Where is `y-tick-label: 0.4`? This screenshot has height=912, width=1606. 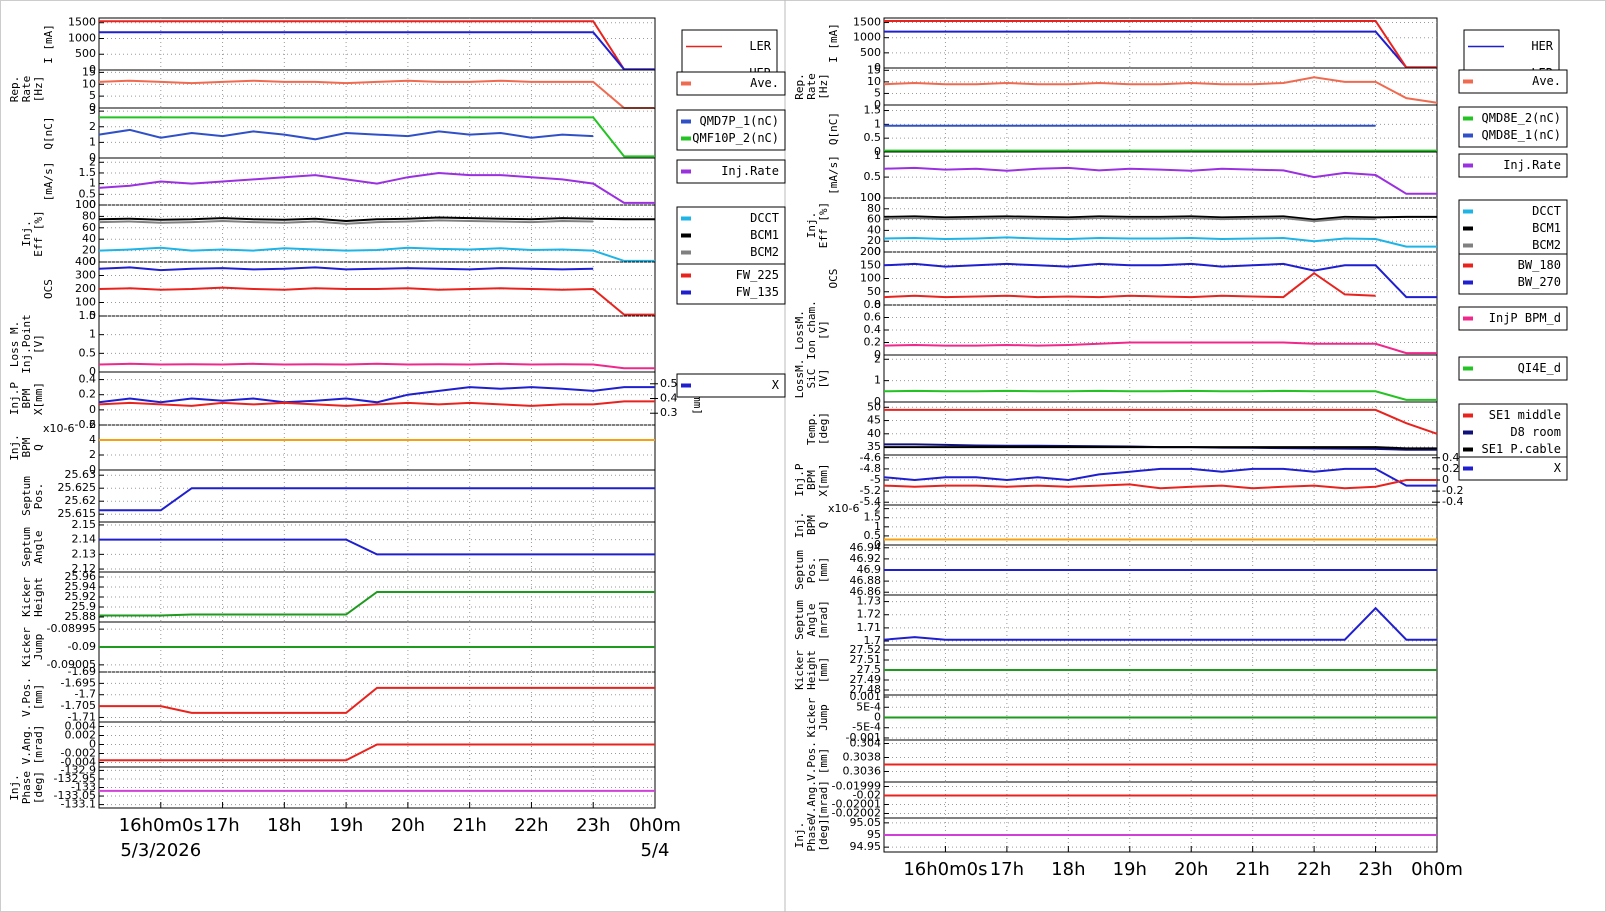
y-tick-label: 0.4 is located at coordinates (873, 329).